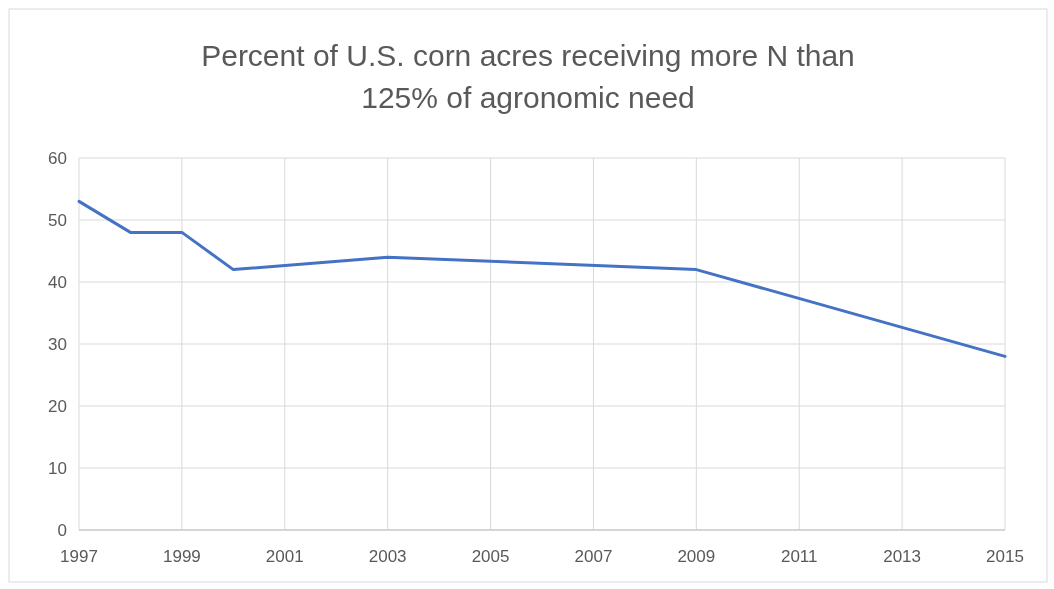 The image size is (1054, 589). I want to click on x-tick-label: 2015, so click(1005, 556).